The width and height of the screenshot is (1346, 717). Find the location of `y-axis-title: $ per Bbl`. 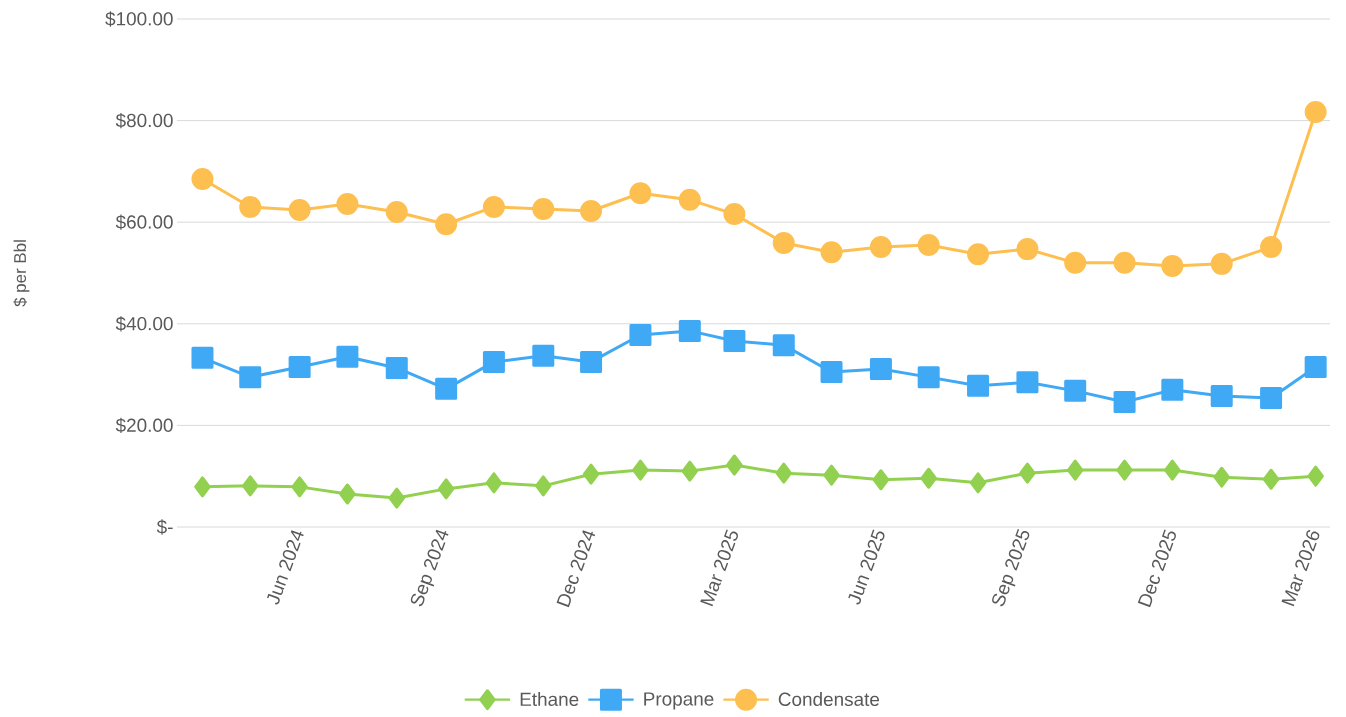

y-axis-title: $ per Bbl is located at coordinates (21, 273).